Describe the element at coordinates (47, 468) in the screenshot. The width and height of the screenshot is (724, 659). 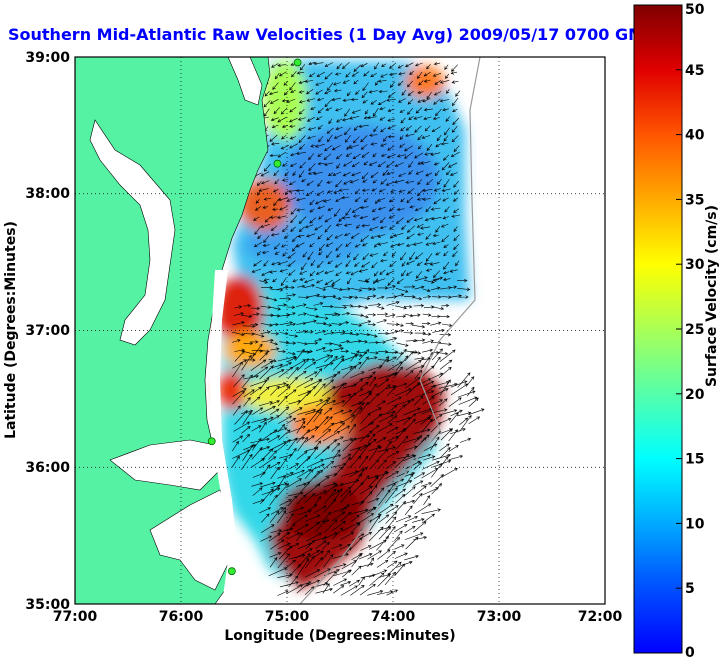
I see `y-tick-label: 36:00` at that location.